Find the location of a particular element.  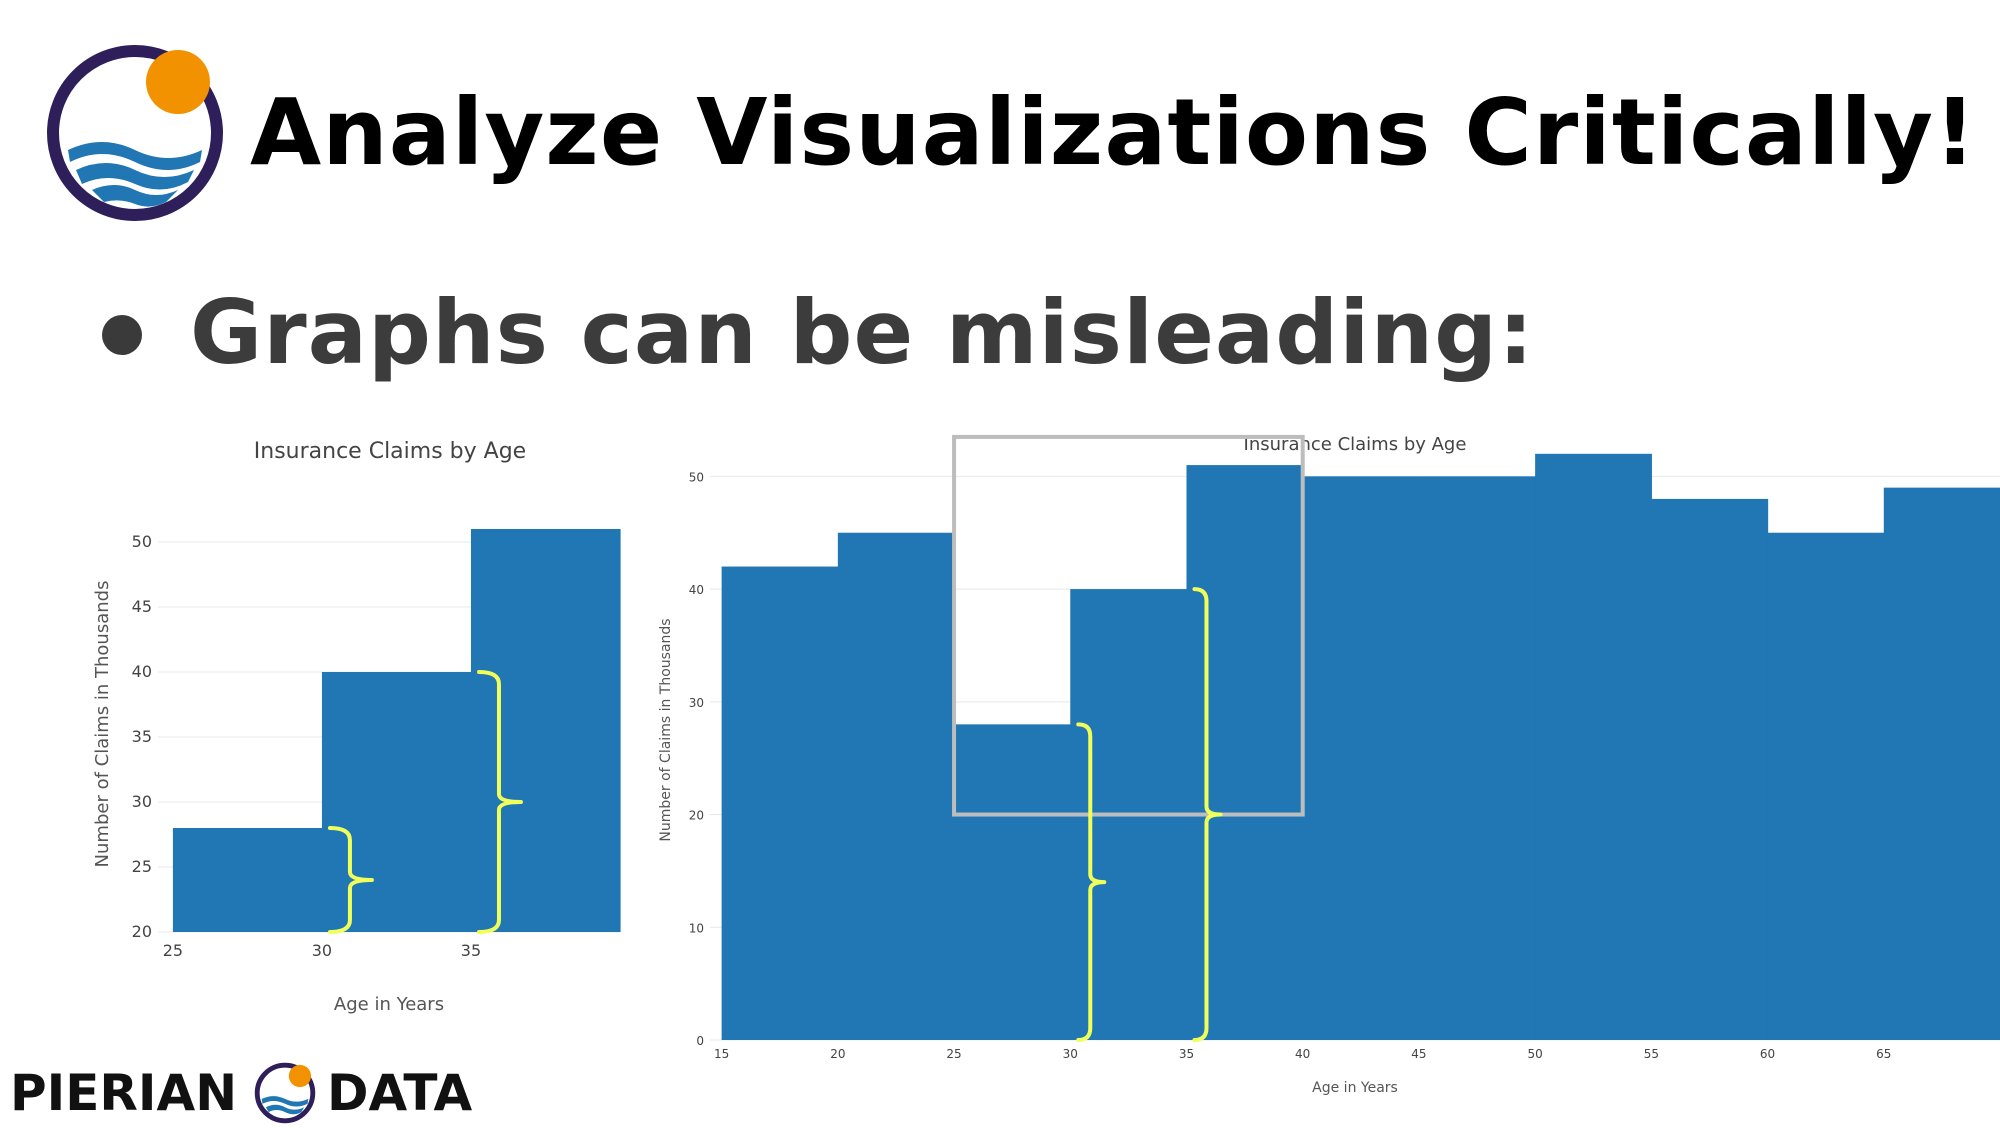

full-ytick-0: 0 is located at coordinates (700, 1041).